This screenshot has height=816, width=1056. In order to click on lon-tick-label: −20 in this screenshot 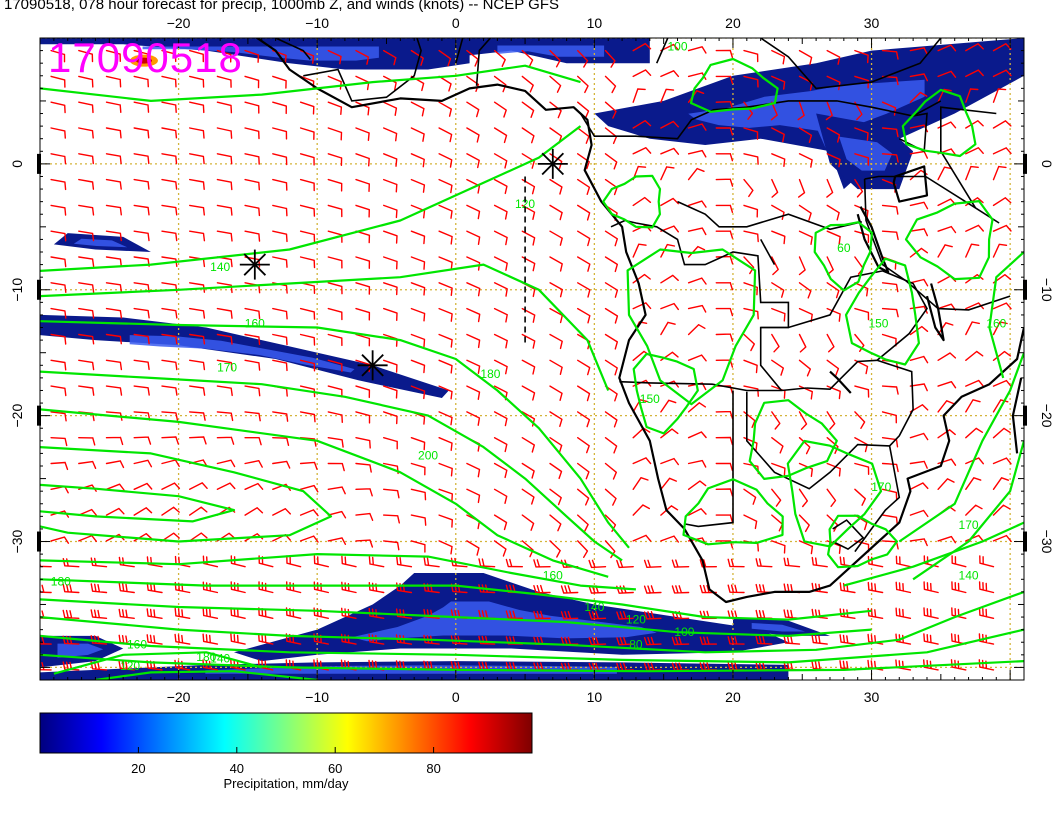, I will do `click(179, 23)`.